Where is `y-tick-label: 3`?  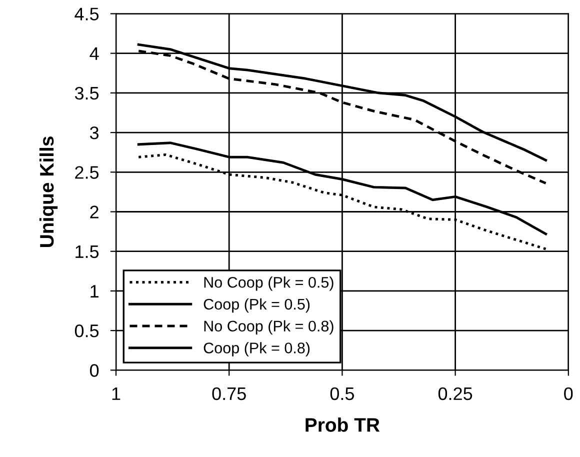
y-tick-label: 3 is located at coordinates (94, 133).